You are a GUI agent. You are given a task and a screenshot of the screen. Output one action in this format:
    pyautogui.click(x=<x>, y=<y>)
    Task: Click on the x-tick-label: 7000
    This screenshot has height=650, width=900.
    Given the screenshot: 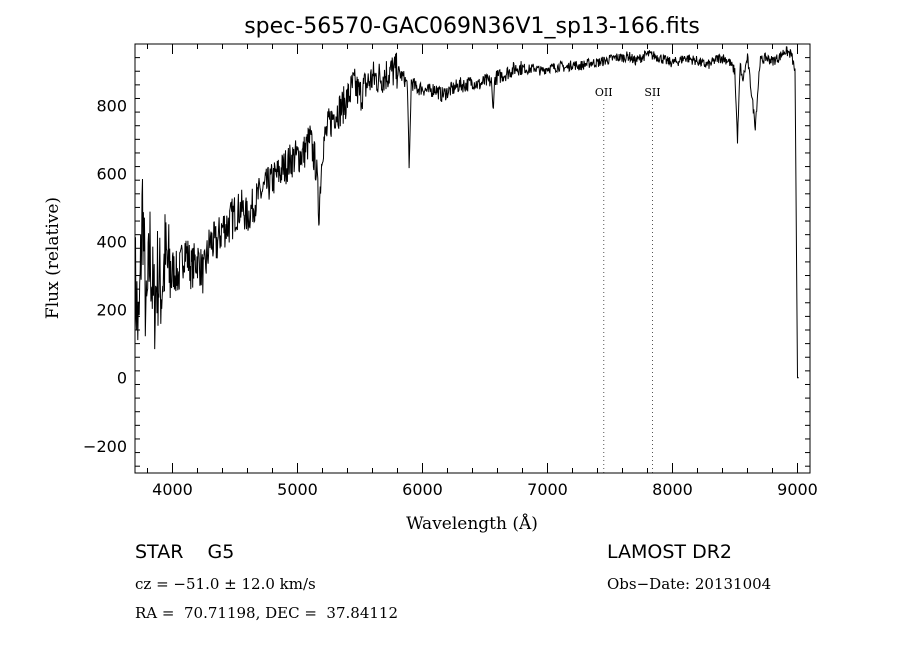 What is the action you would take?
    pyautogui.click(x=547, y=489)
    